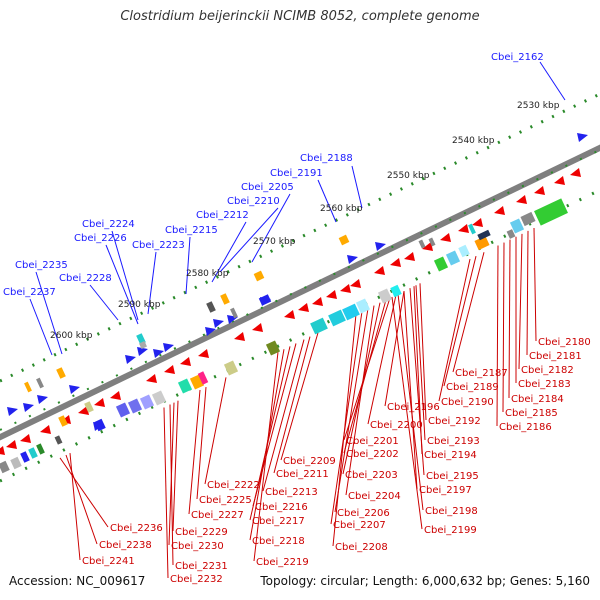 The image size is (600, 600). I want to click on gene-label: Cbei_2183, so click(544, 384).